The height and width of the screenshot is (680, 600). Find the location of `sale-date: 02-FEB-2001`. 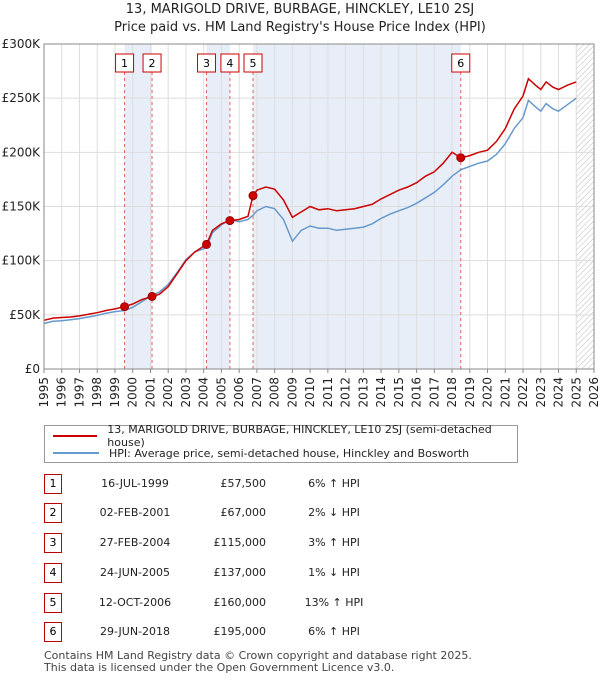

sale-date: 02-FEB-2001 is located at coordinates (135, 512).